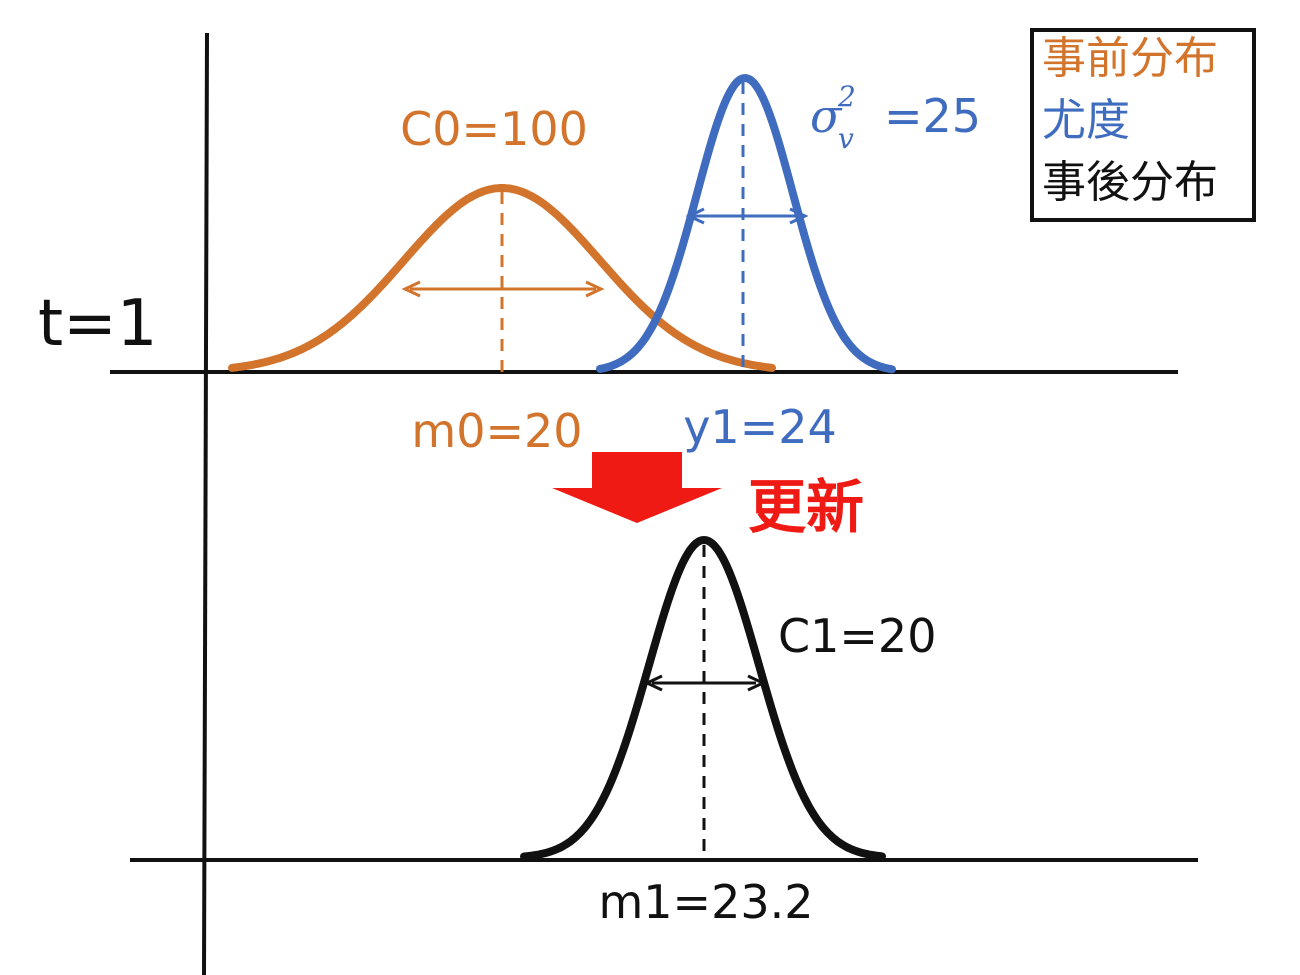  I want to click on update-label: 更新, so click(806, 507).